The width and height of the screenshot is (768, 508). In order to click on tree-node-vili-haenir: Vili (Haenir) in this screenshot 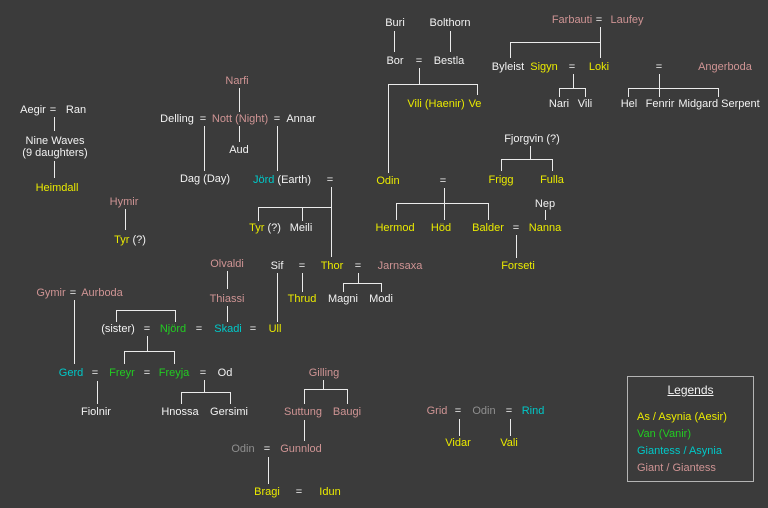, I will do `click(436, 104)`.